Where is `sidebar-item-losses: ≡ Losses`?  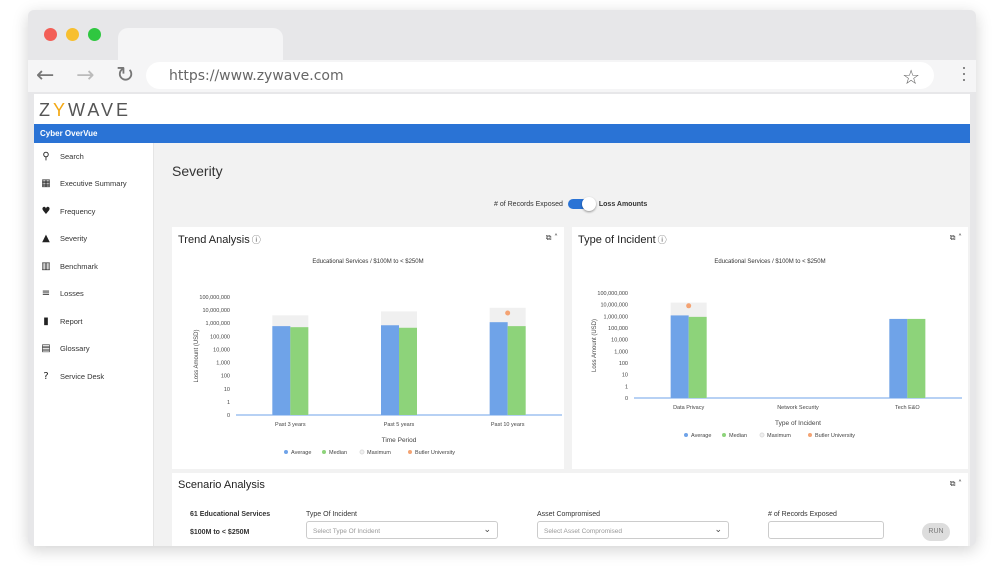
sidebar-item-losses: ≡ Losses is located at coordinates (62, 294).